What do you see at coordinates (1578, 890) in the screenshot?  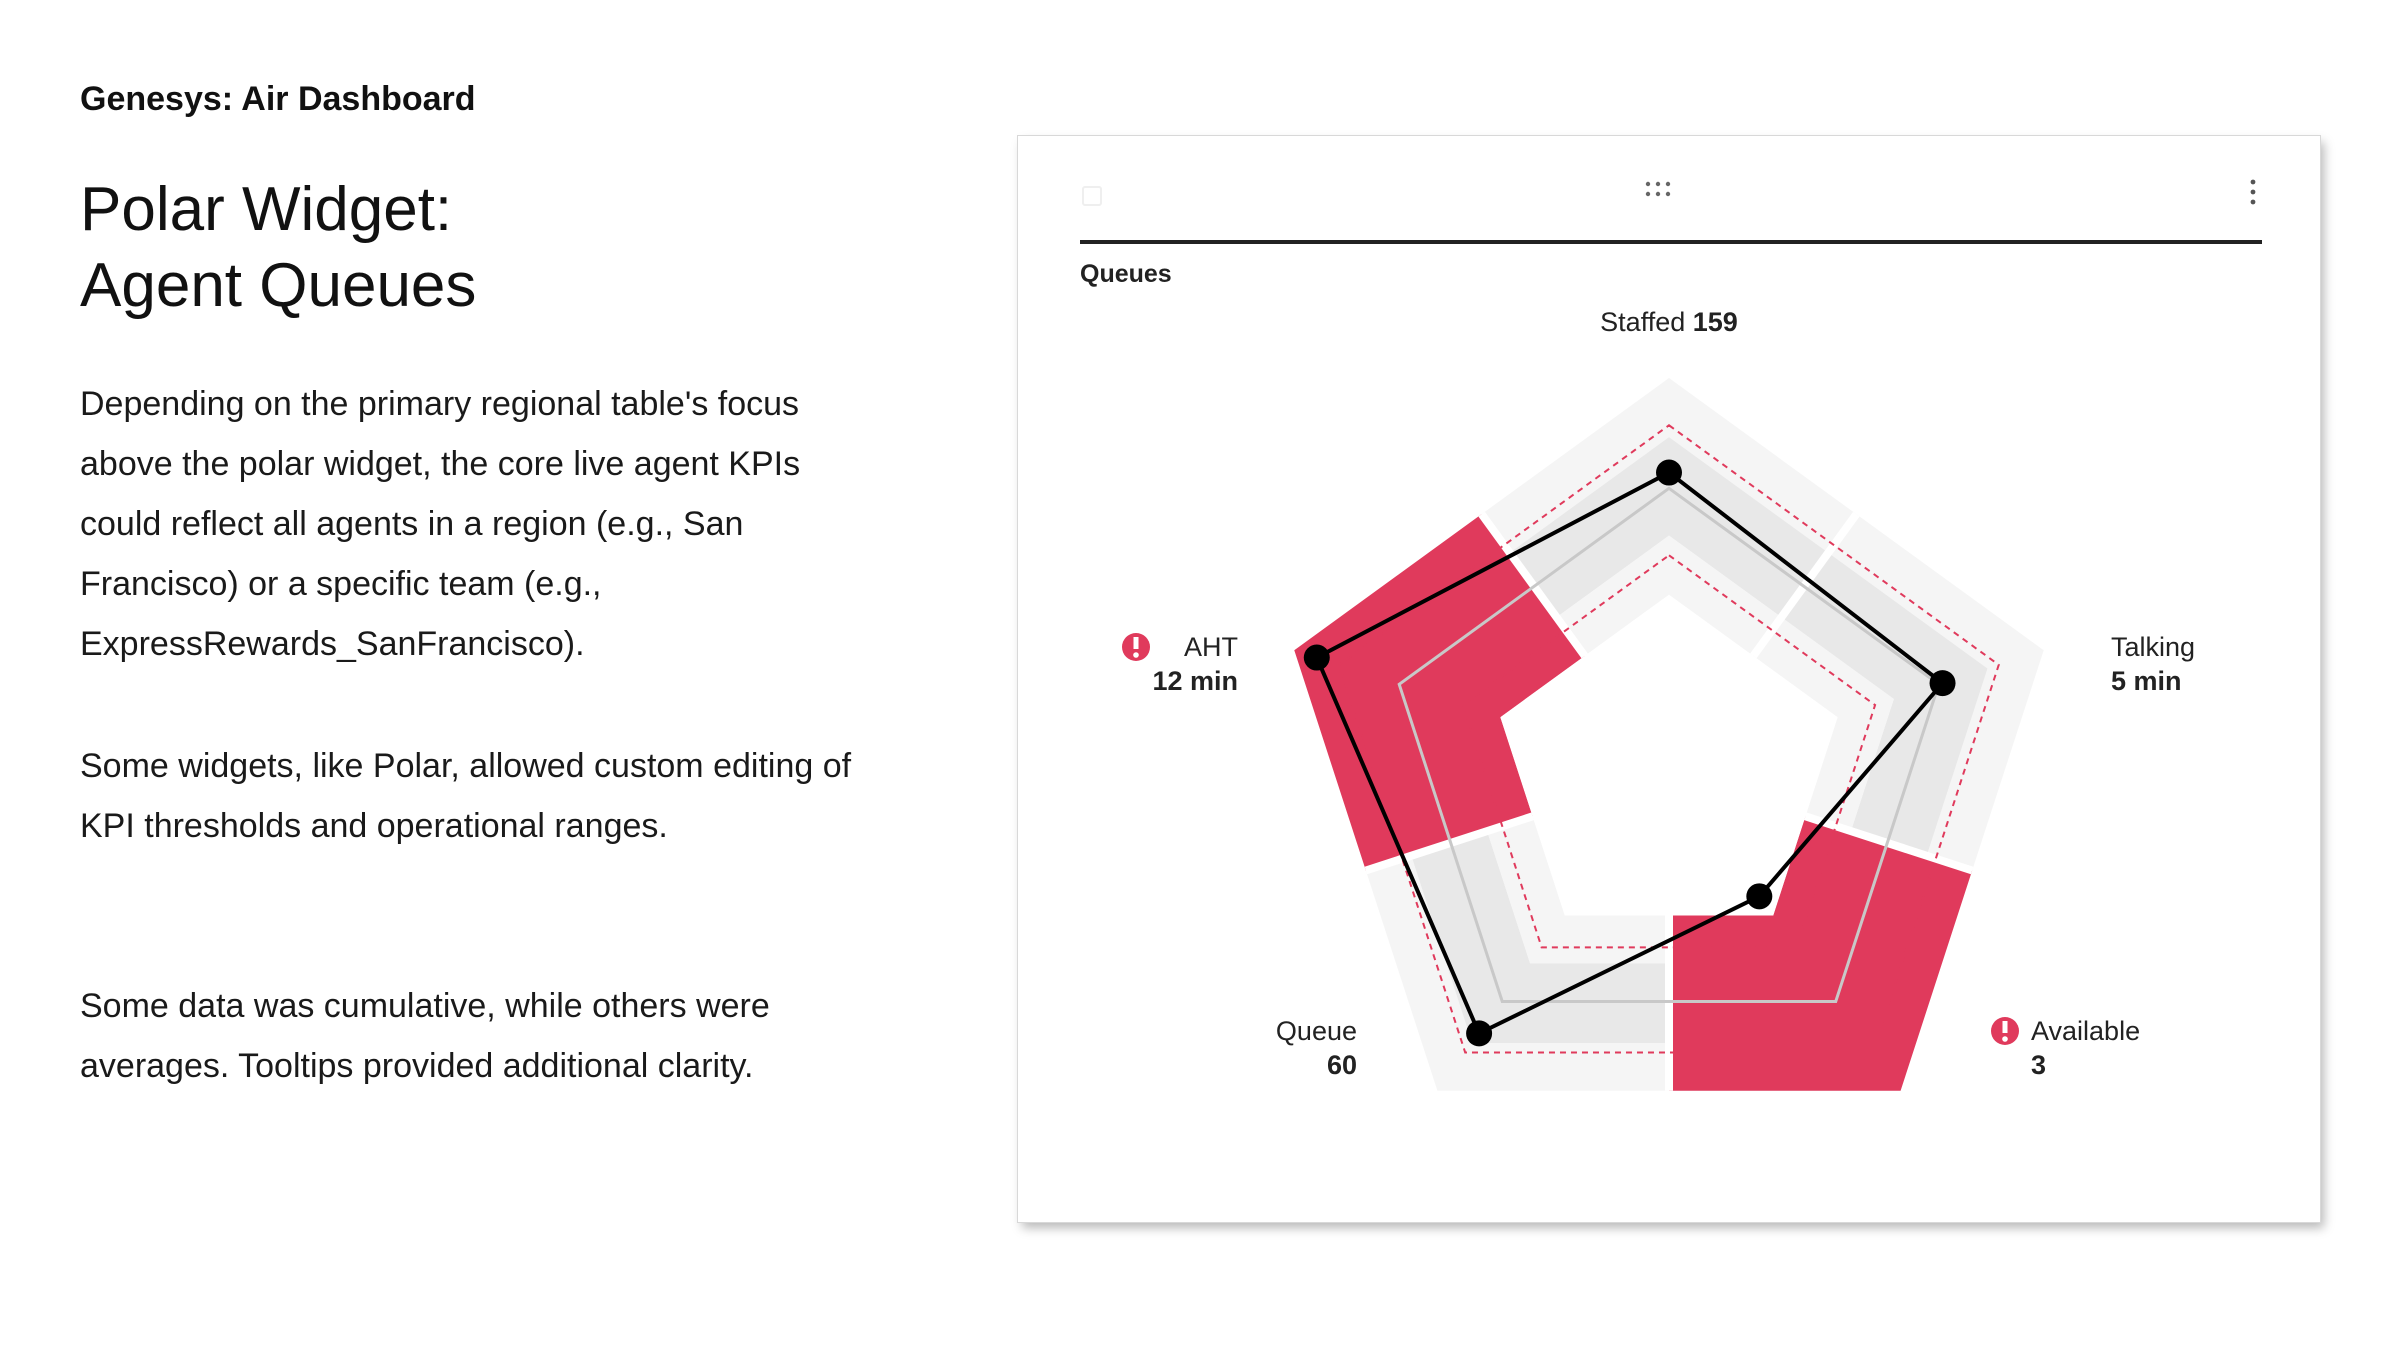 I see `zone-inner-queue` at bounding box center [1578, 890].